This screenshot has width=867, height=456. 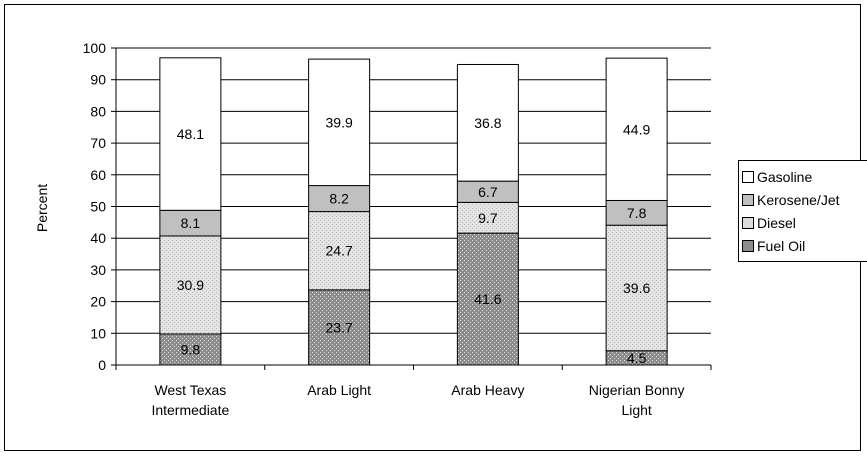 I want to click on legend-label: Gasoline, so click(x=785, y=176).